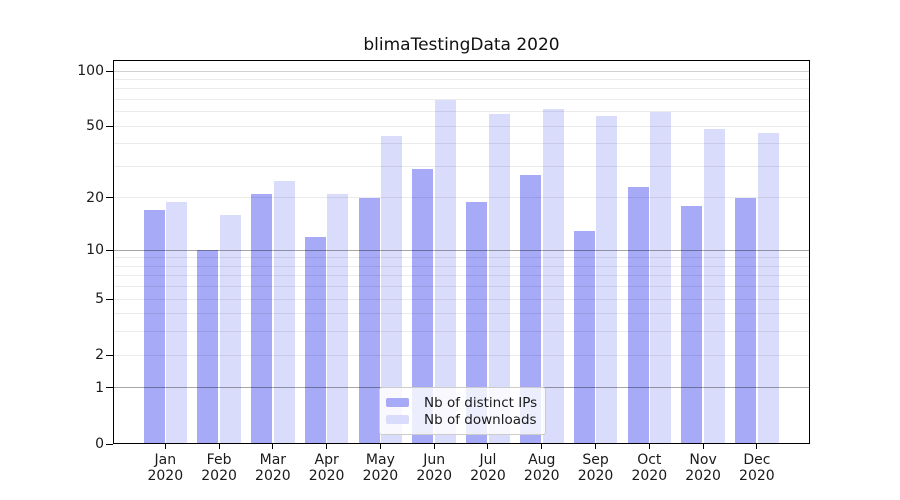 The height and width of the screenshot is (500, 900). I want to click on x-tick-month: Dec, so click(757, 460).